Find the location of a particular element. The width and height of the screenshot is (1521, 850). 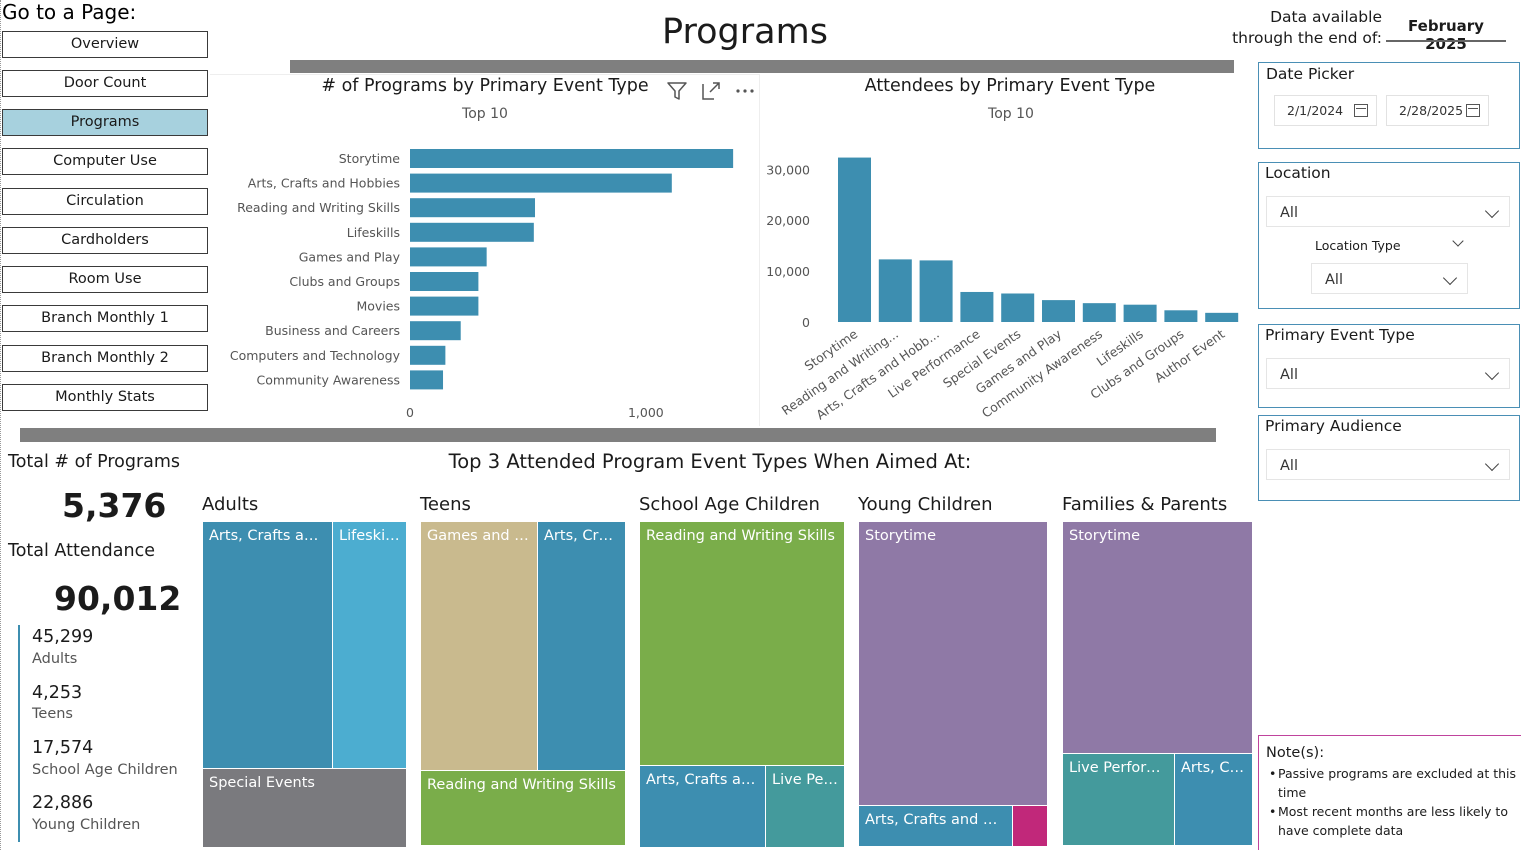

tile-young-children-1: Storytime is located at coordinates (953, 663).